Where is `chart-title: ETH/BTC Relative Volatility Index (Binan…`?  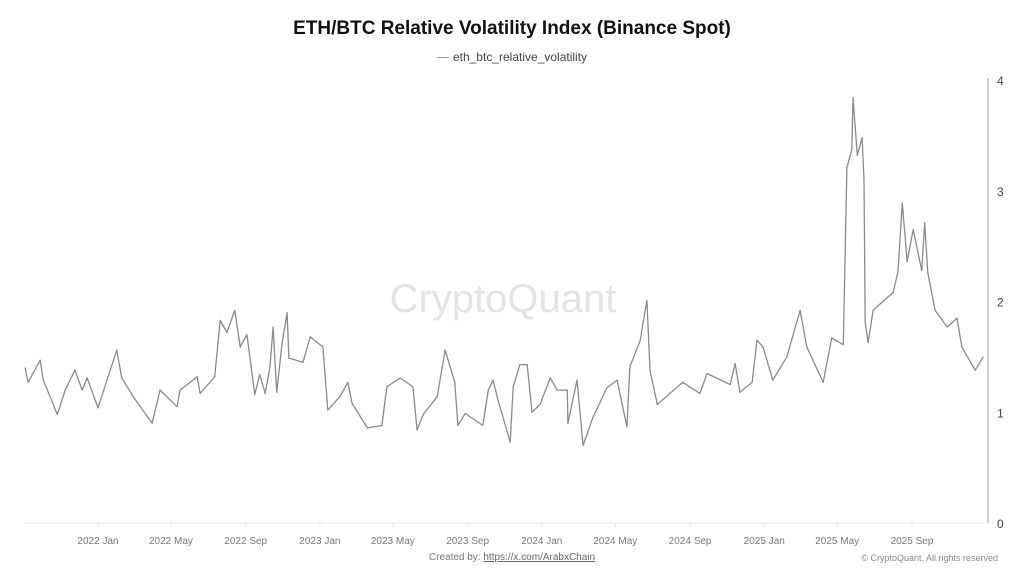
chart-title: ETH/BTC Relative Volatility Index (Binan… is located at coordinates (512, 28).